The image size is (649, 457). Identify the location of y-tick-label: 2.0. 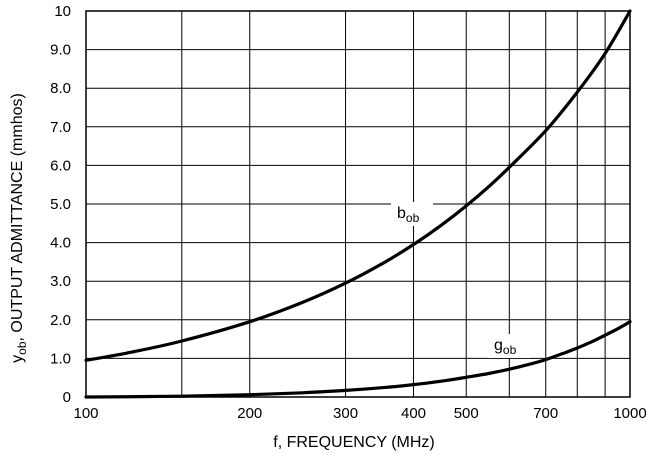
(60, 320).